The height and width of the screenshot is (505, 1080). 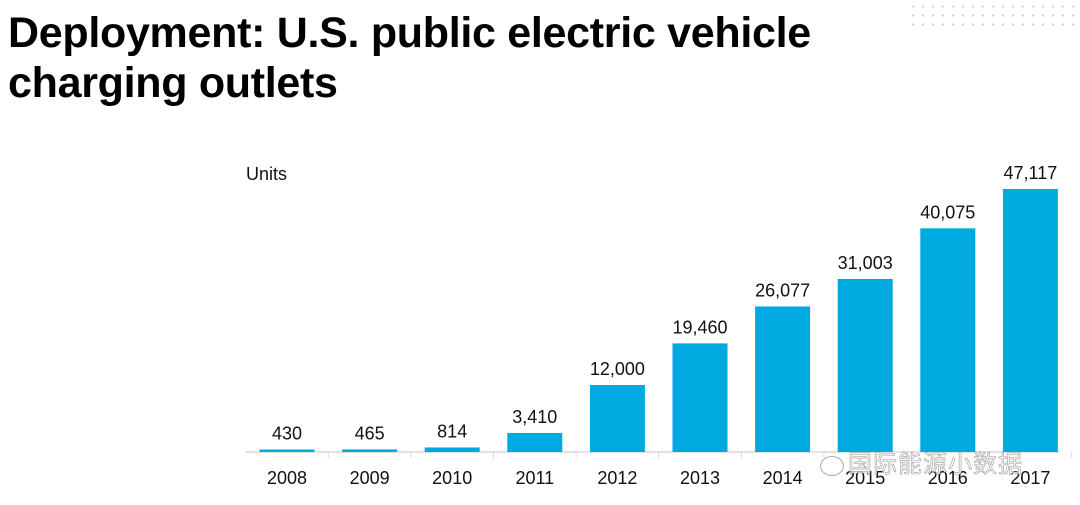 I want to click on data-label-2016: 40,075, so click(x=947, y=212).